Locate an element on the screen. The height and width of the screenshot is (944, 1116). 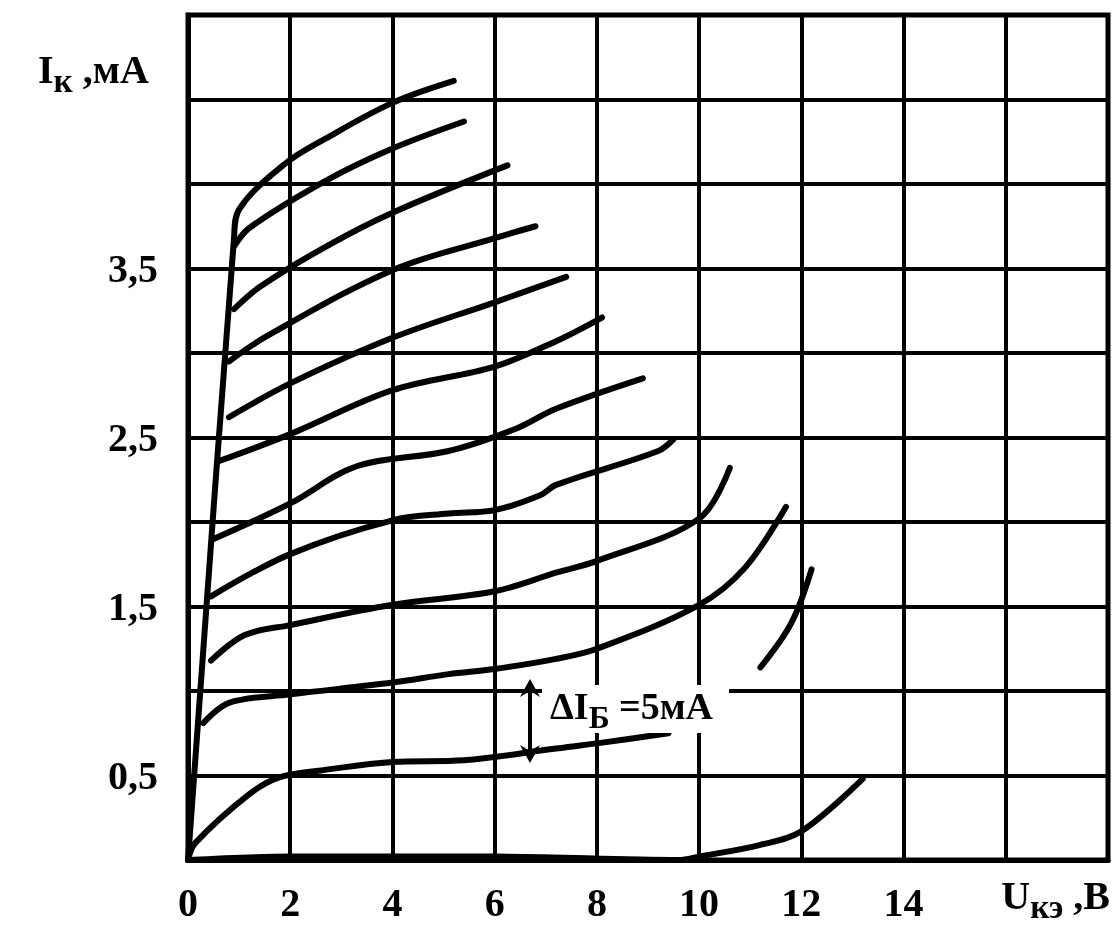
annotation: ΔI$_{Б}$ =5мА is located at coordinates (636, 710).